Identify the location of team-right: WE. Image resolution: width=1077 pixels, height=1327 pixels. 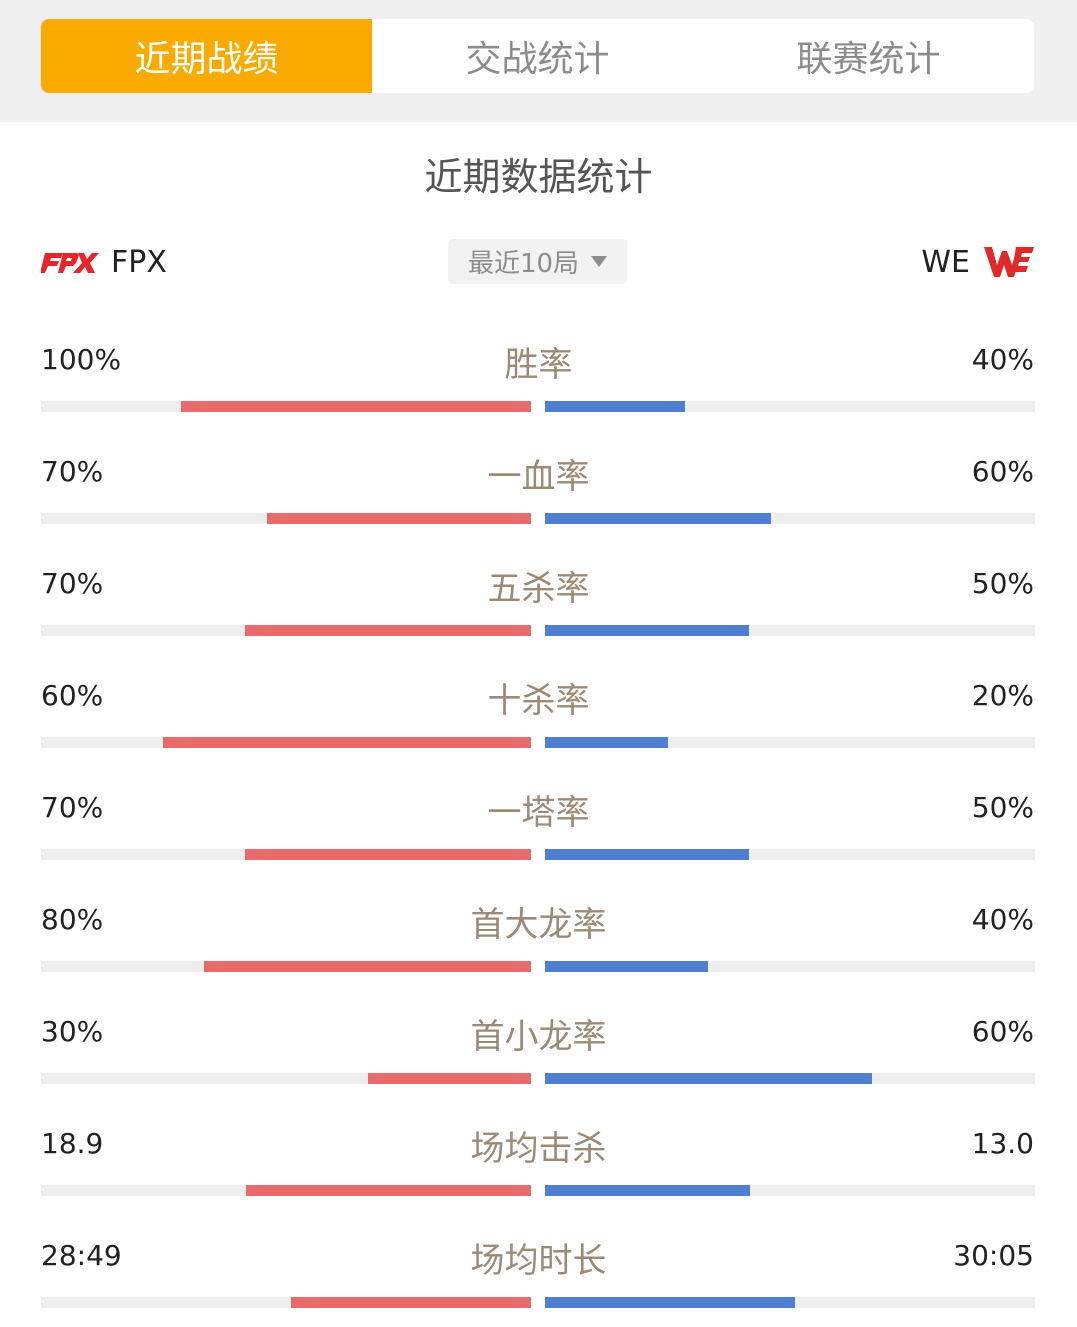
(977, 262).